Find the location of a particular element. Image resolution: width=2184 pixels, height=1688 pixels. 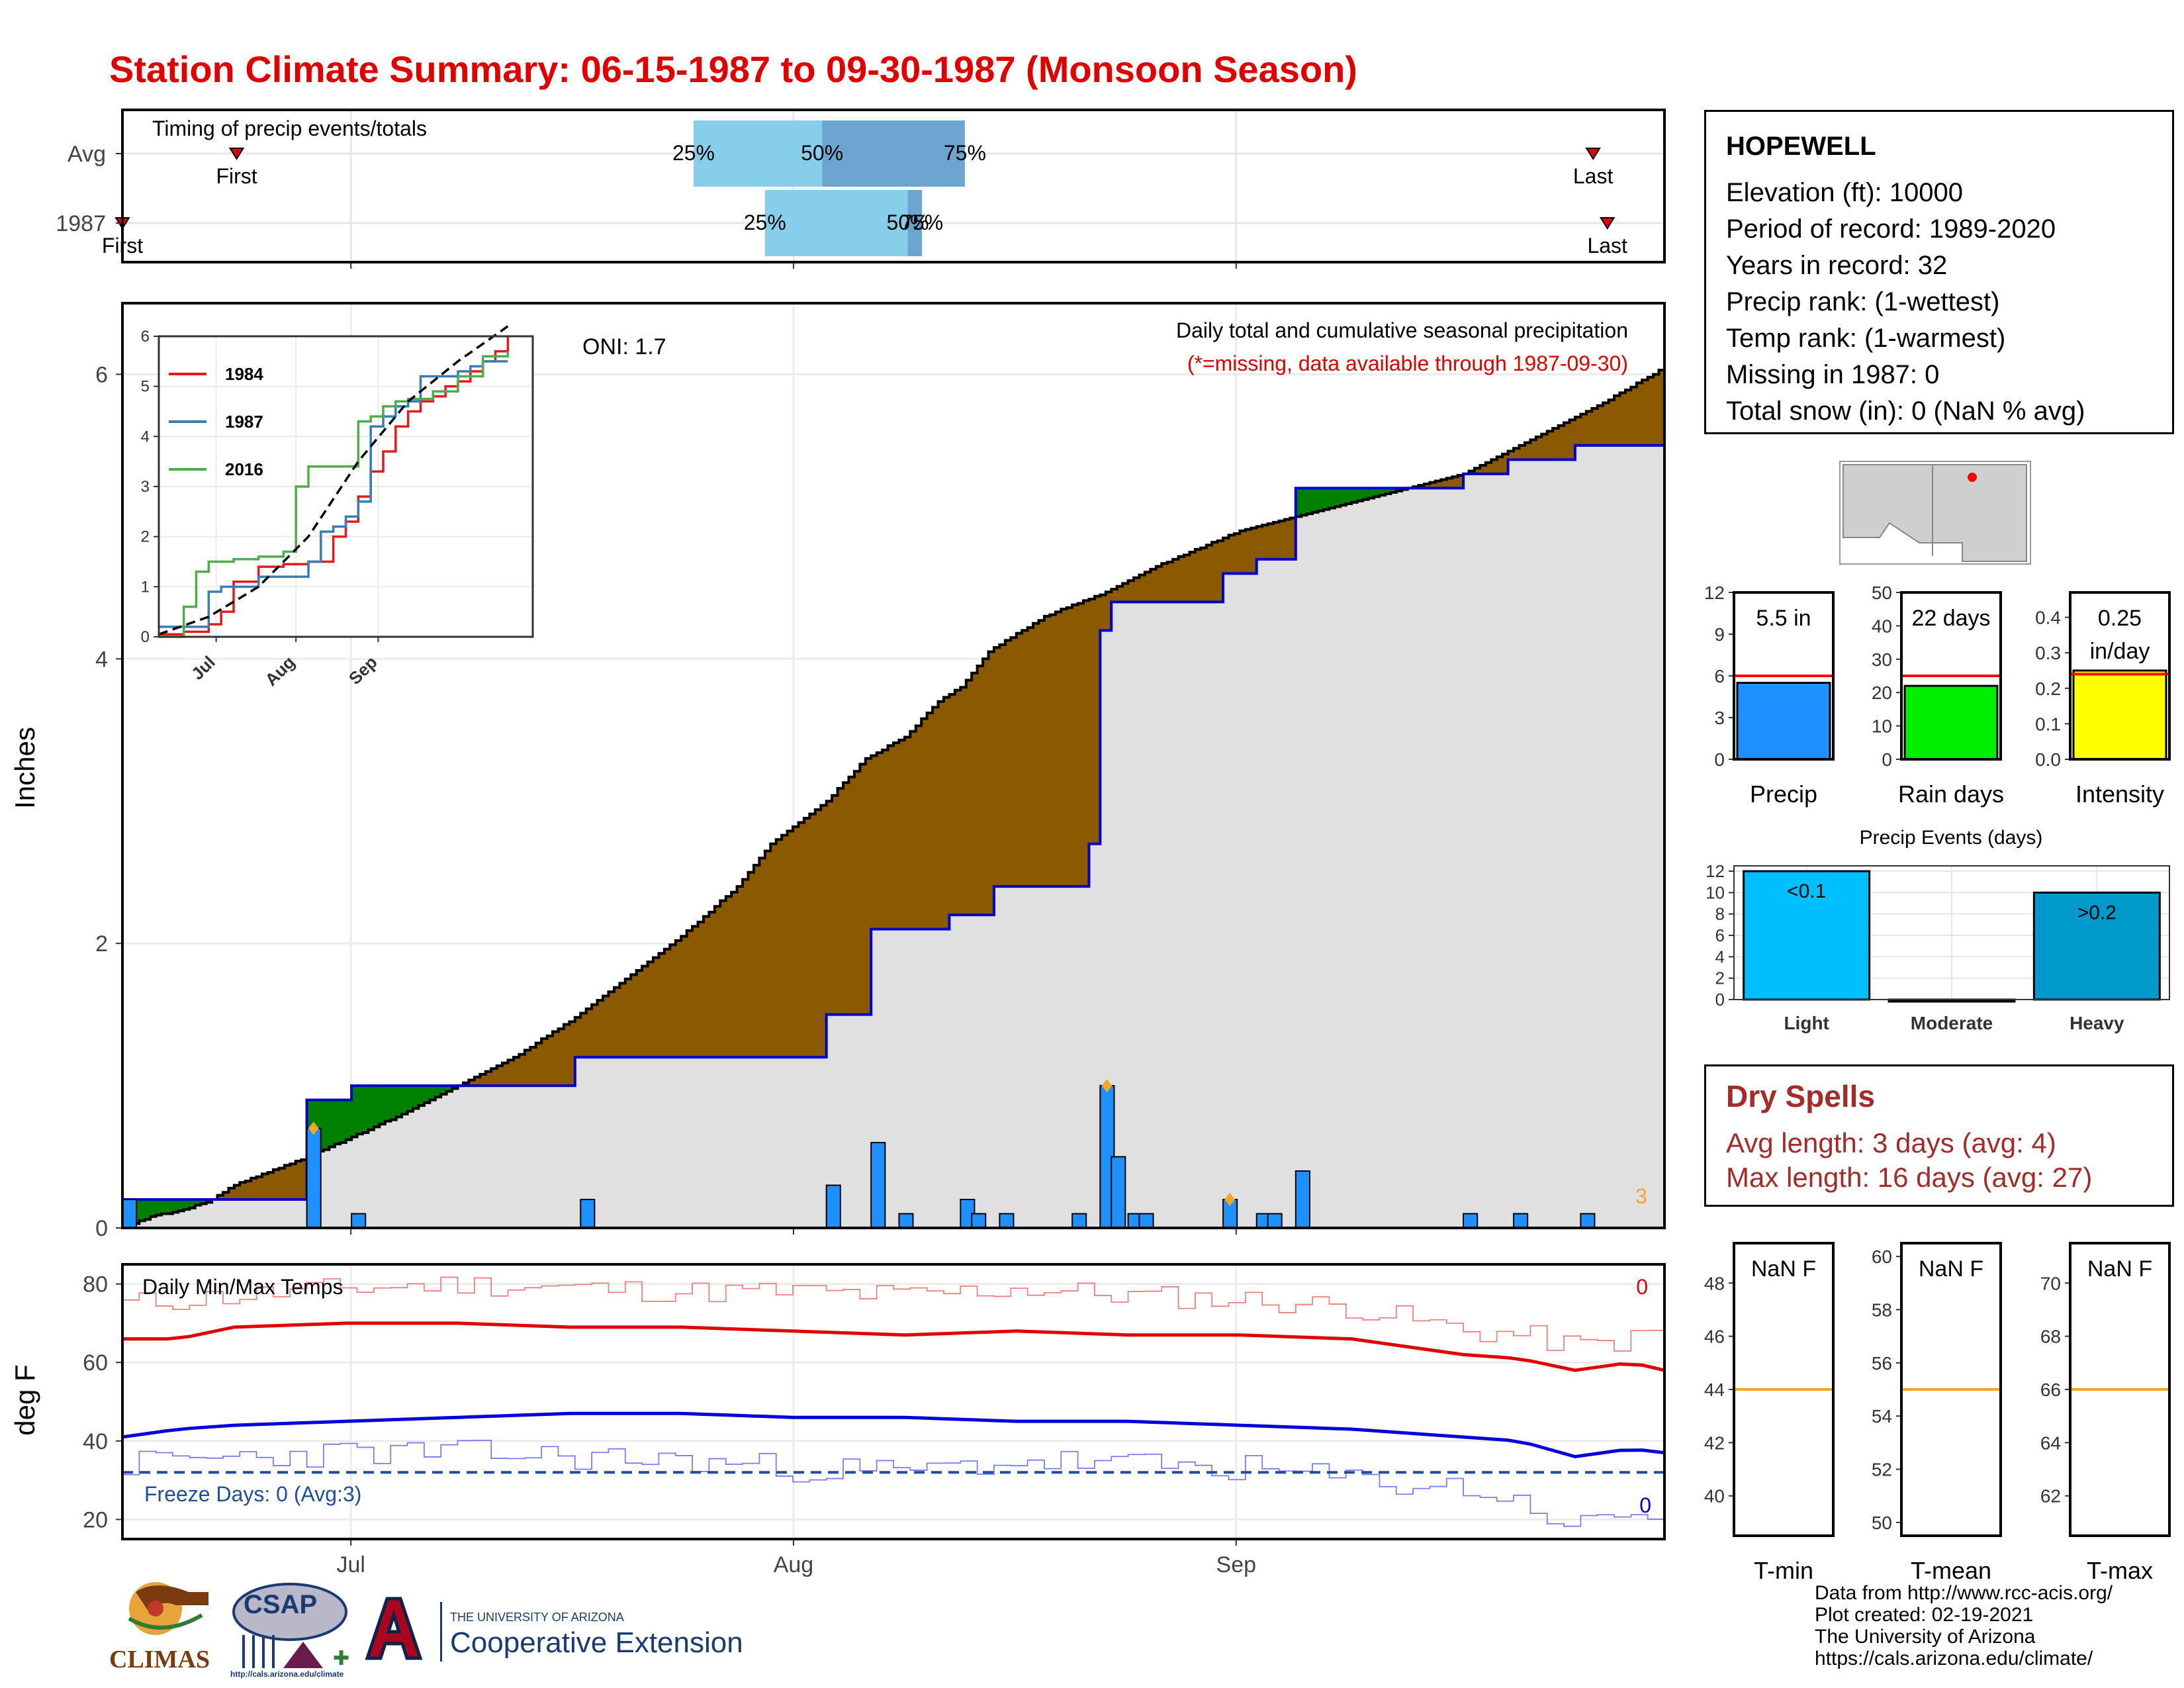

credit-university: The University of Arizona is located at coordinates (1925, 1637).